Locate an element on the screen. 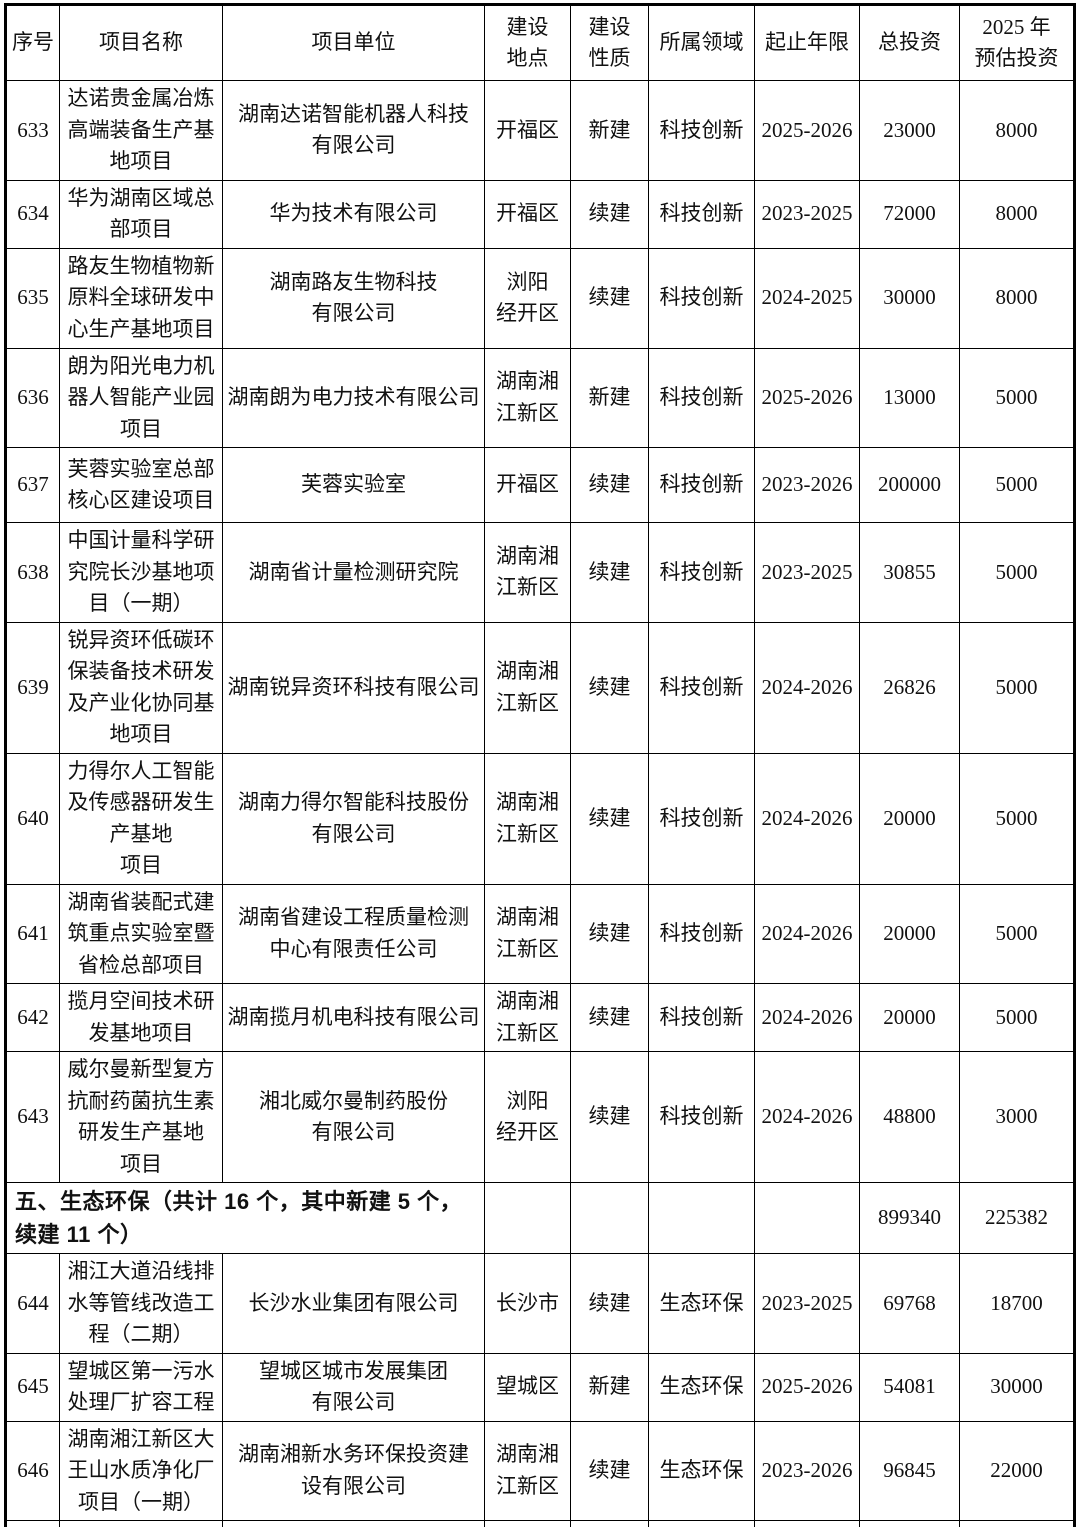  cell-unit: 湖南力得尔智能科技股份 有限公司 is located at coordinates (353, 818).